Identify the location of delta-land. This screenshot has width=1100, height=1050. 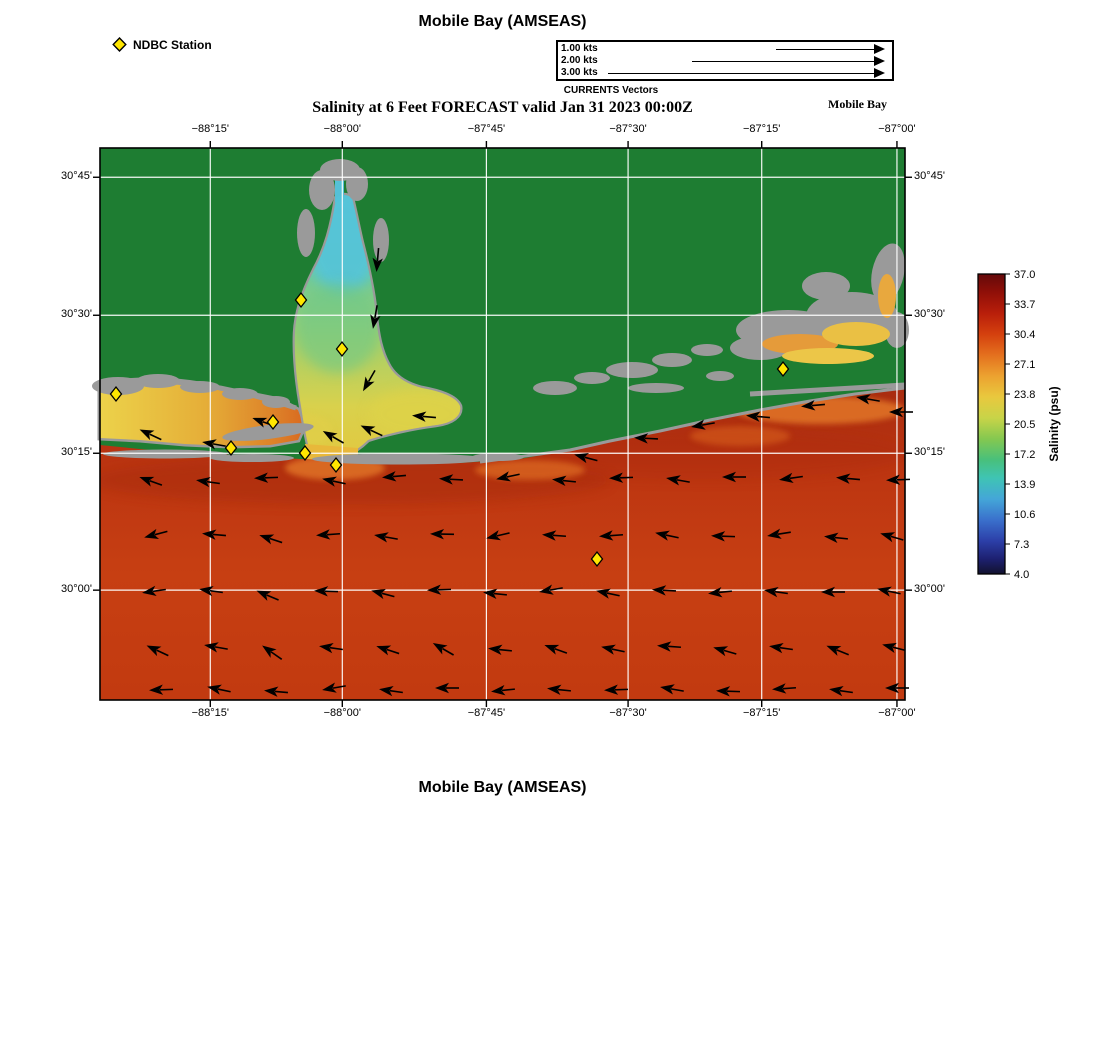
(343, 210).